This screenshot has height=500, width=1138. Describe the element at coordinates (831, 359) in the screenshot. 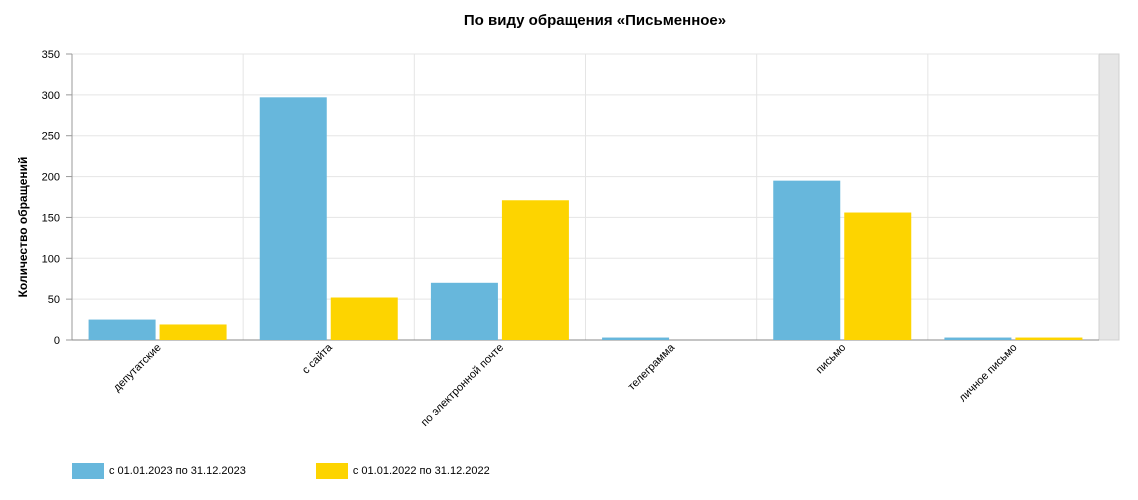

I see `x-category-label: письмо` at that location.